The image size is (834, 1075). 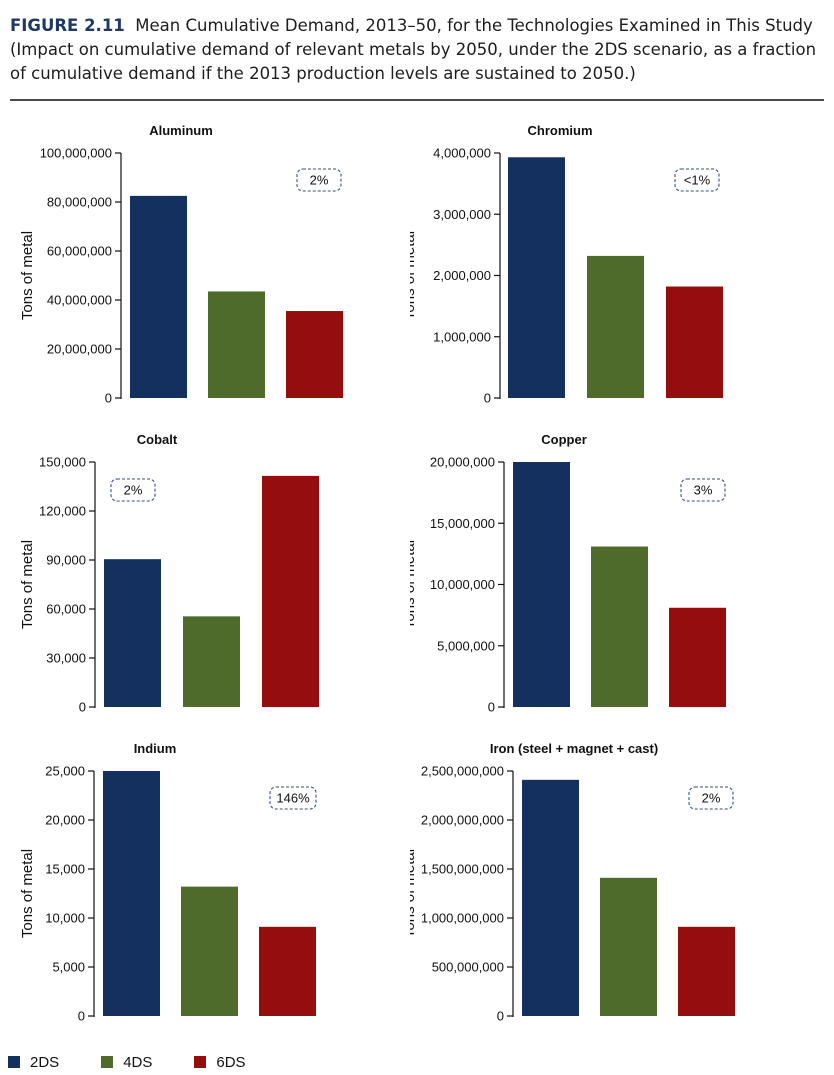 I want to click on y-tick-label-copper: 15,000,000, so click(x=462, y=523).